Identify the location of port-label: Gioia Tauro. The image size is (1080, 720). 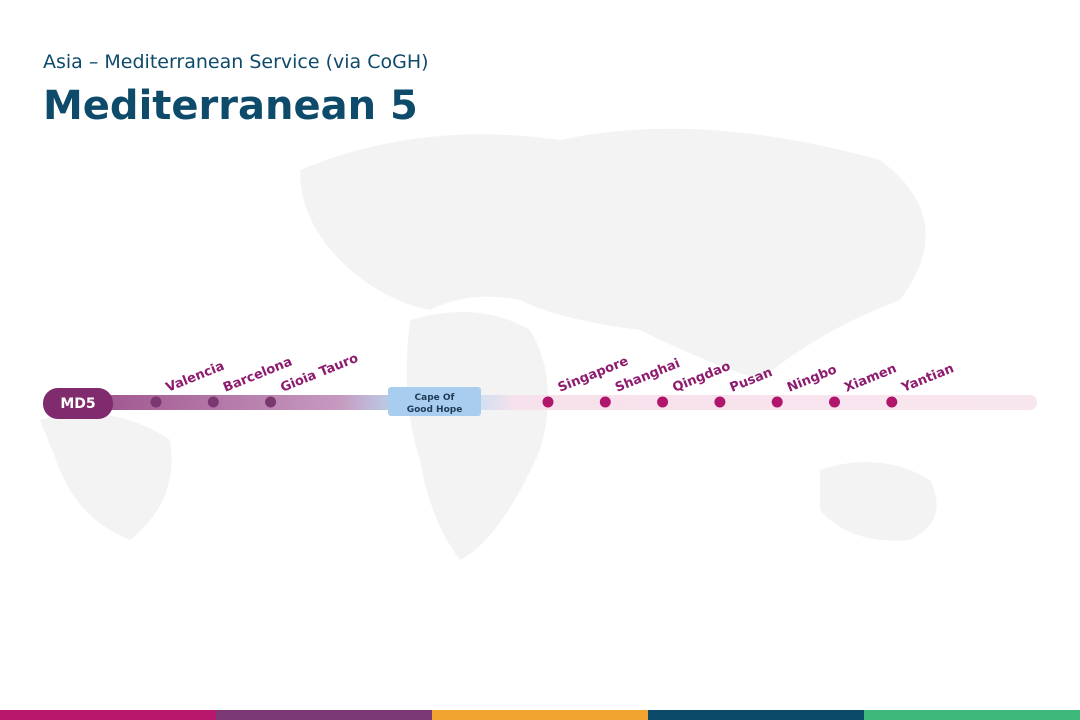
(319, 373).